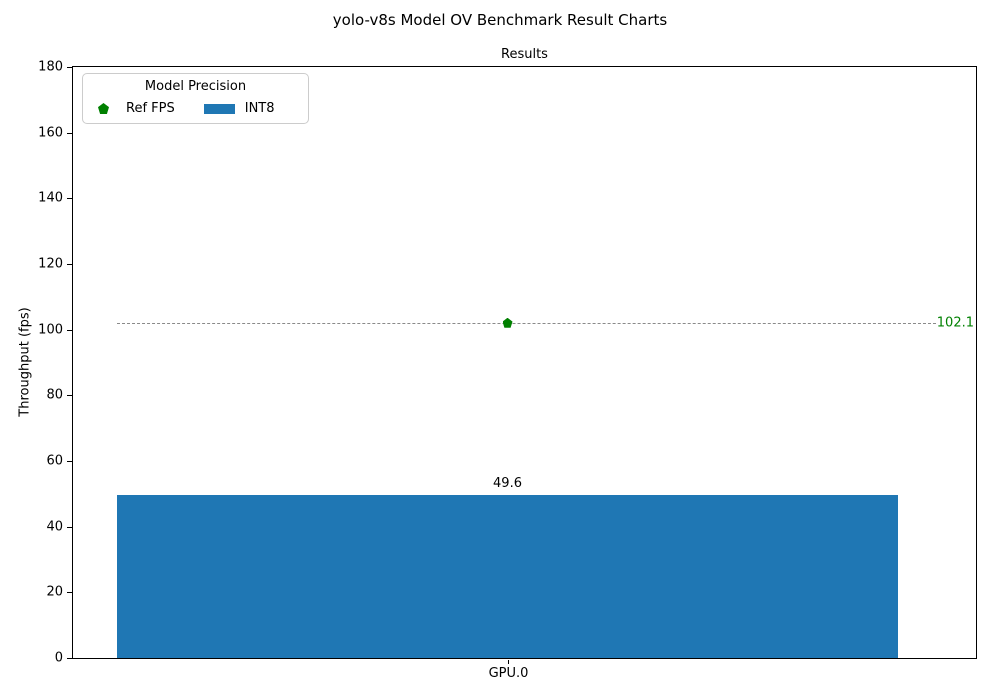 This screenshot has width=1000, height=700. What do you see at coordinates (50, 67) in the screenshot?
I see `y-tick-label: 180` at bounding box center [50, 67].